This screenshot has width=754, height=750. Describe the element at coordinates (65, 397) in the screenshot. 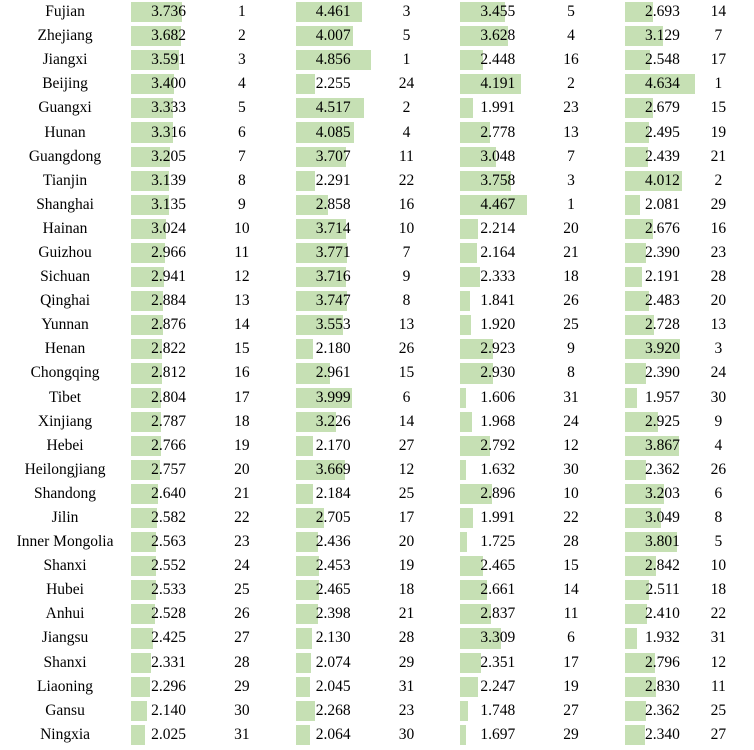

I see `province-name: Tibet` at that location.